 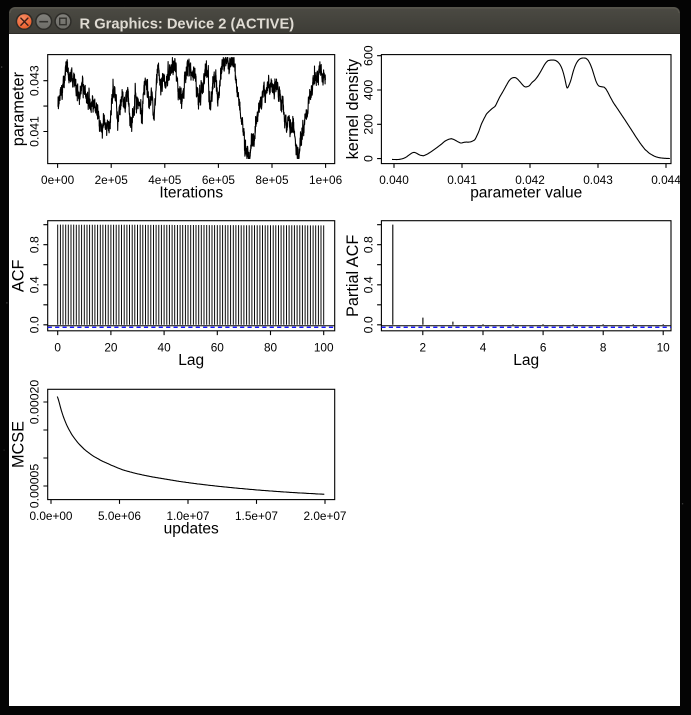 I want to click on svg-text: 0.00020, so click(x=34, y=402).